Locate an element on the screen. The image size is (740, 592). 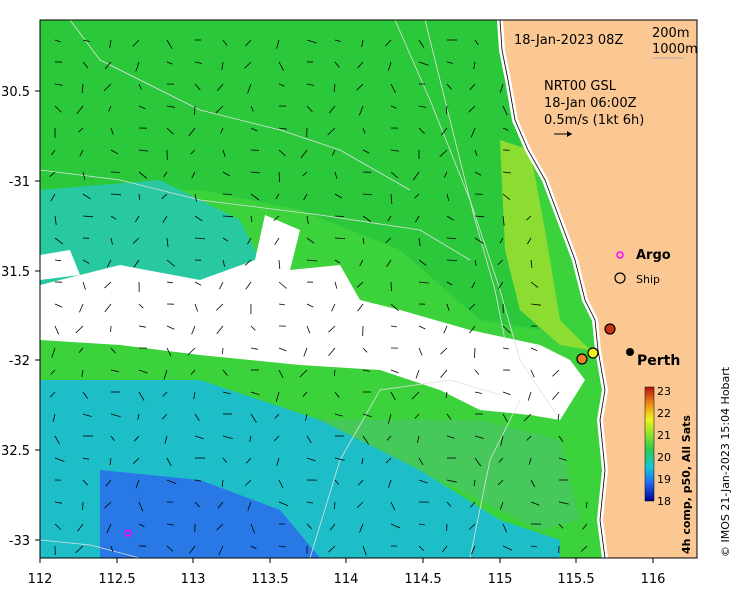
x-tick-label: 115.5 is located at coordinates (575, 579).